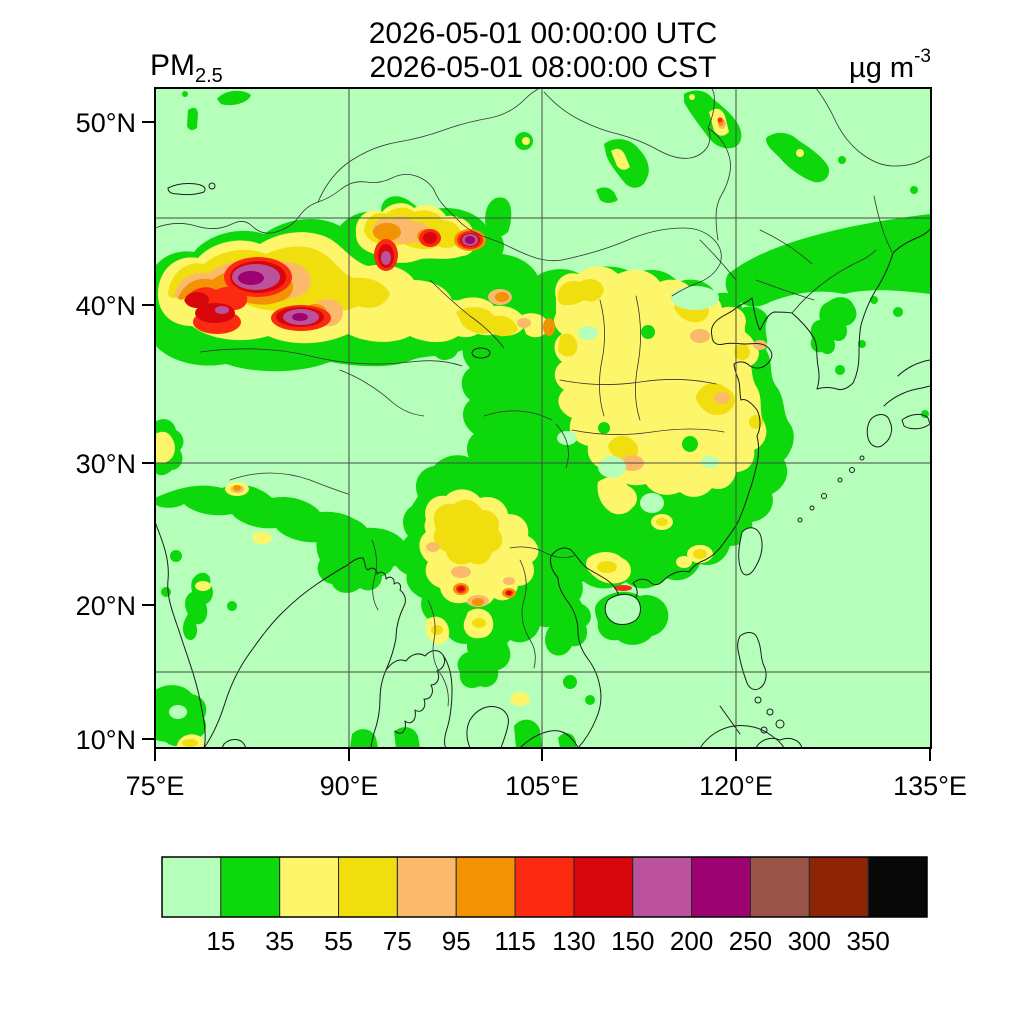 This screenshot has height=1029, width=1024. I want to click on title-cst: 2026-05-01 08:00:00 CST, so click(543, 67).